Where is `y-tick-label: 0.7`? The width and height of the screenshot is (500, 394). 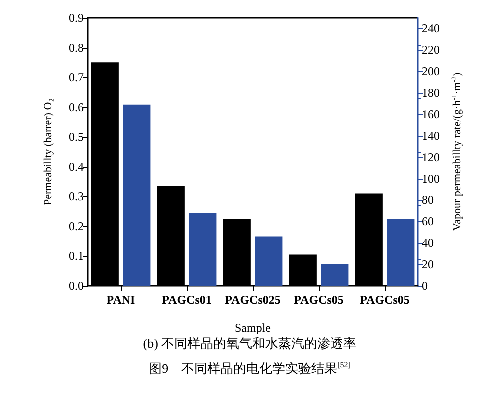
y-tick-label: 0.7 is located at coordinates (76, 77).